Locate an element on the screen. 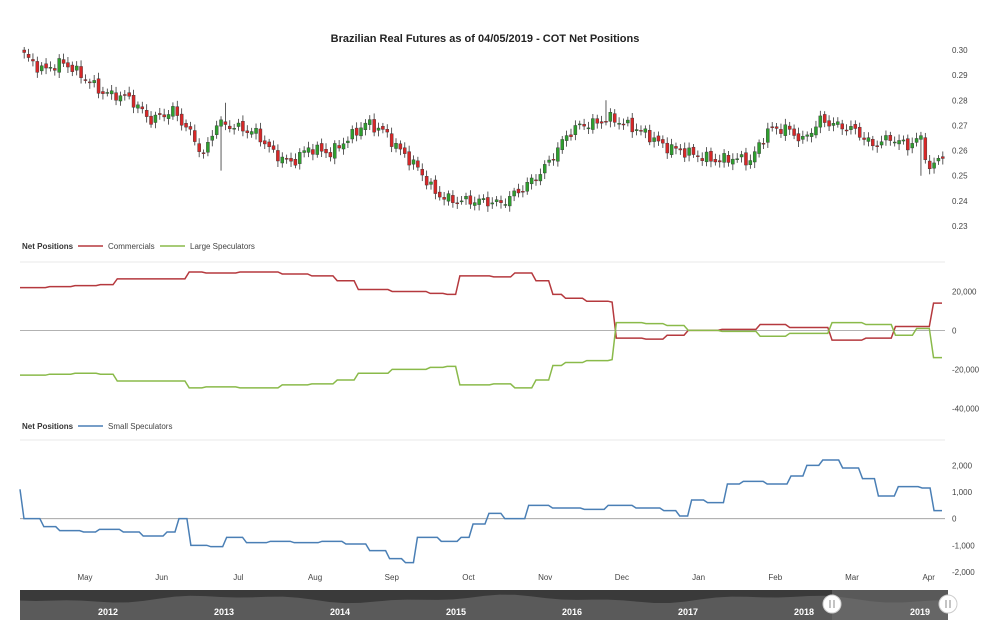 The height and width of the screenshot is (620, 1000). price-tick-label: 0.27 is located at coordinates (960, 125).